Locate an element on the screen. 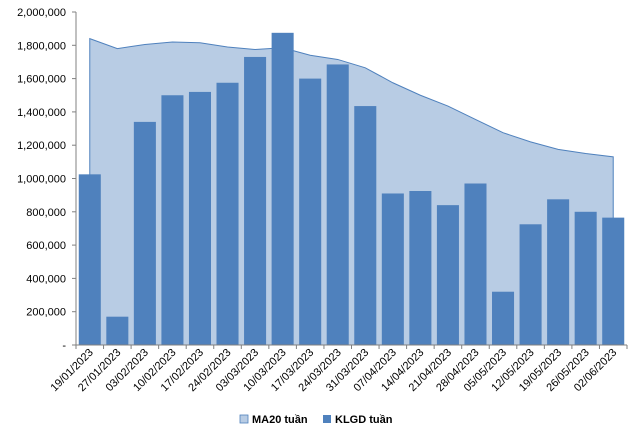 The height and width of the screenshot is (436, 637). y-tick-label: 1,000,000 is located at coordinates (41, 180).